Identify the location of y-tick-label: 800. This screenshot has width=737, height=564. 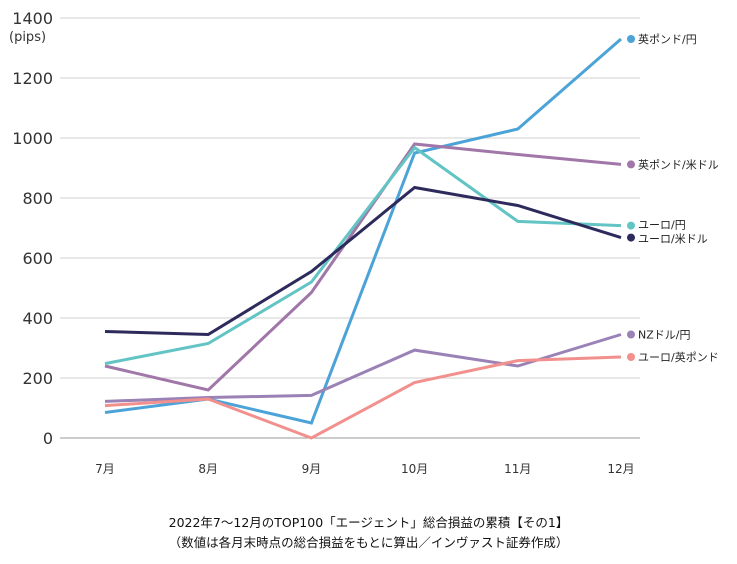
(37, 198).